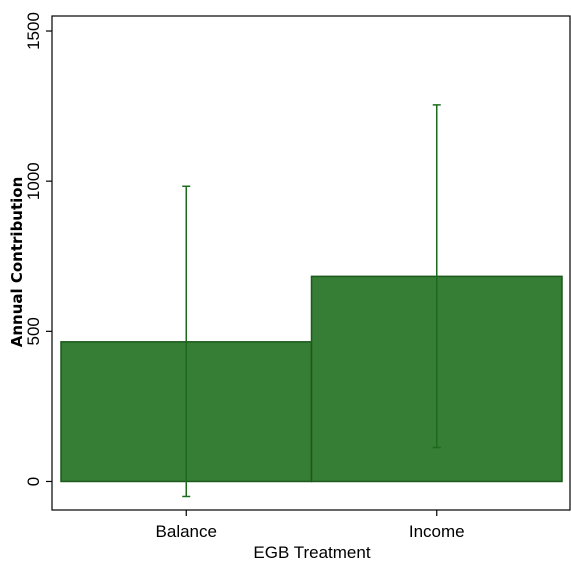 The width and height of the screenshot is (571, 561). What do you see at coordinates (33, 31) in the screenshot?
I see `y-tick-label: 1500` at bounding box center [33, 31].